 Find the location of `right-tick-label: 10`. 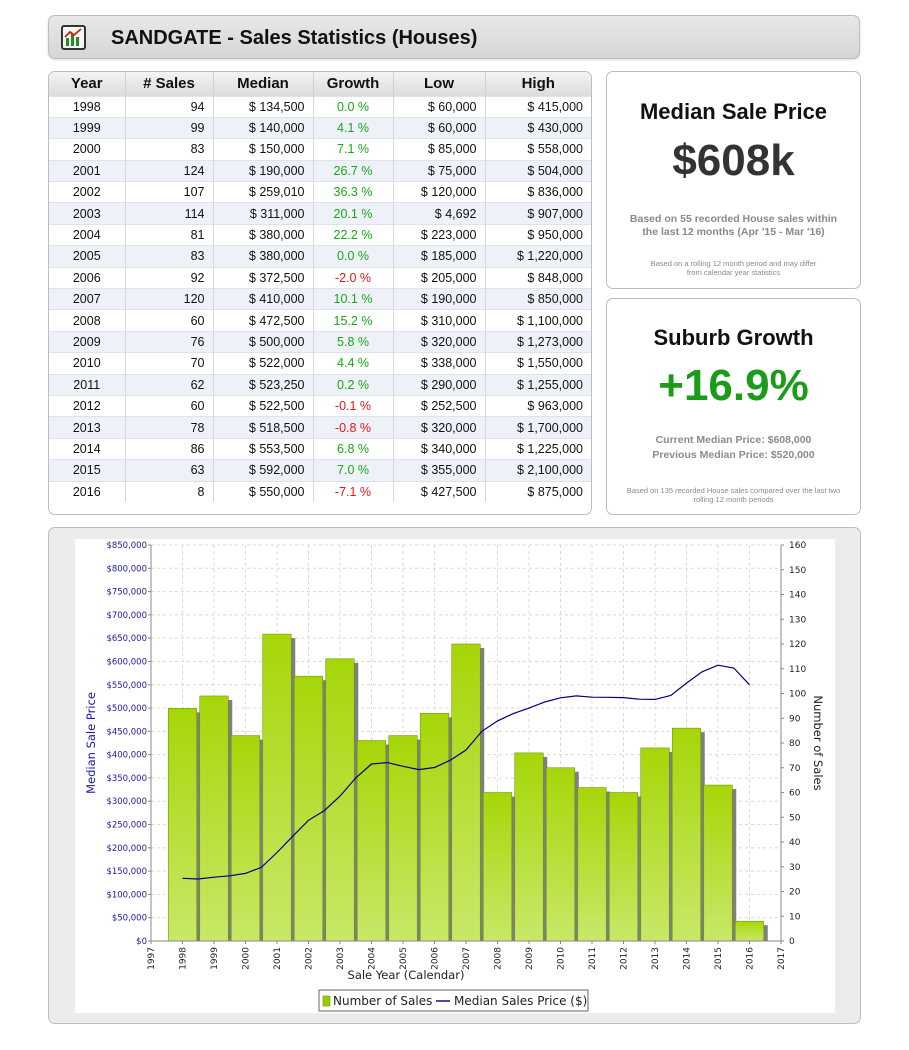

right-tick-label: 10 is located at coordinates (795, 917).